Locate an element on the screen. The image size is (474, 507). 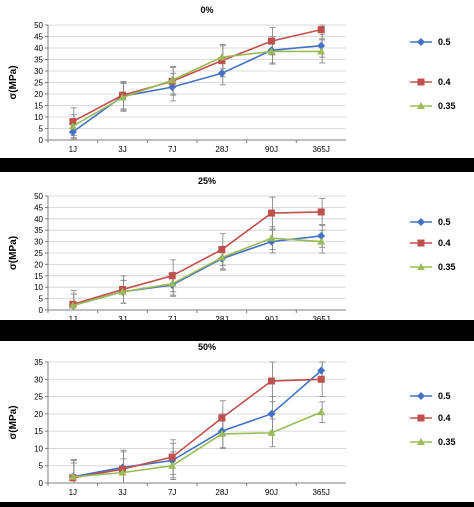
series-line-0.4 is located at coordinates (197, 258).